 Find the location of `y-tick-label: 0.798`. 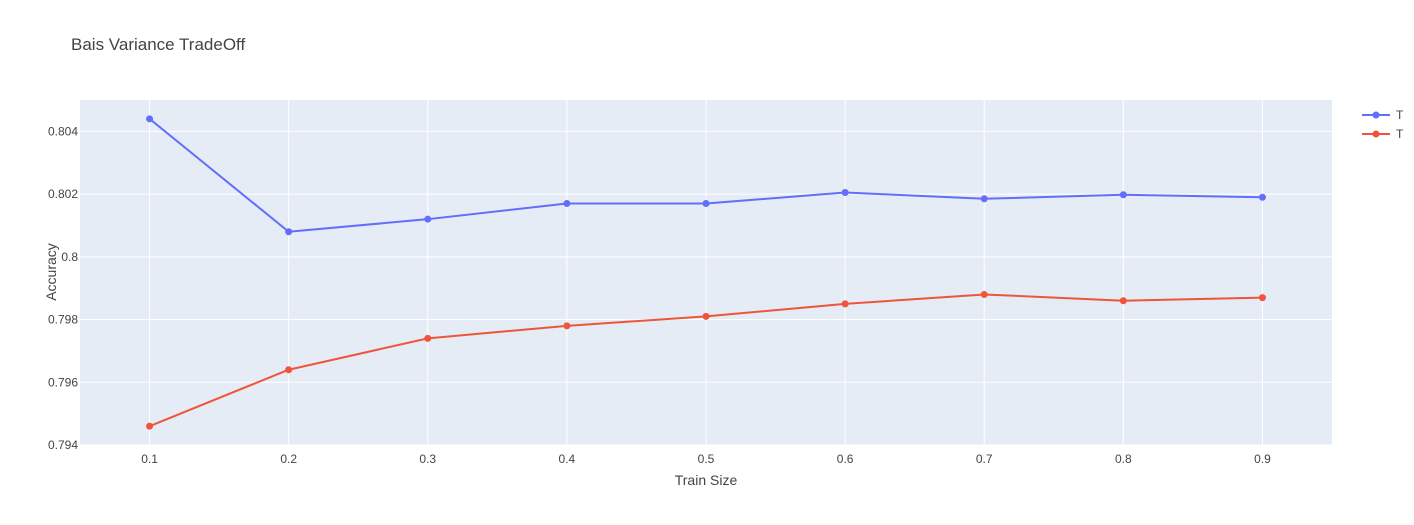

y-tick-label: 0.798 is located at coordinates (63, 320).